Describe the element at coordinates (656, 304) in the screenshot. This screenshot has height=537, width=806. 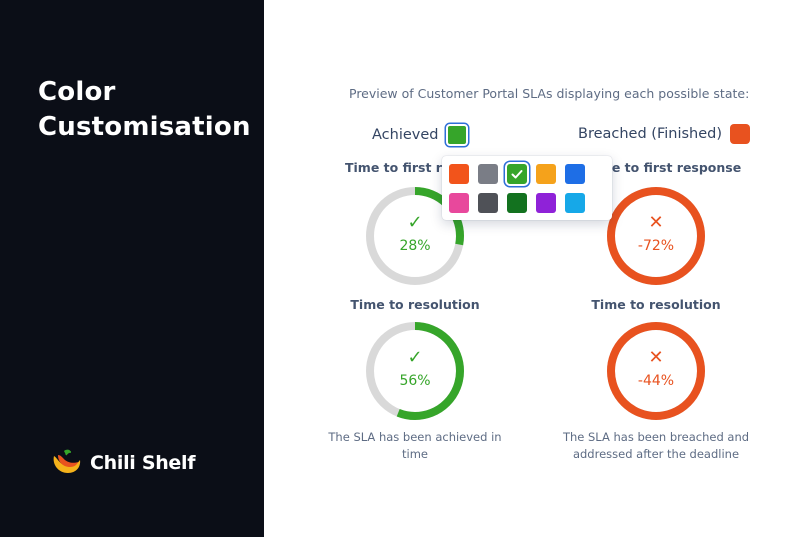
I see `breached-resolution-label: Time to resolution` at that location.